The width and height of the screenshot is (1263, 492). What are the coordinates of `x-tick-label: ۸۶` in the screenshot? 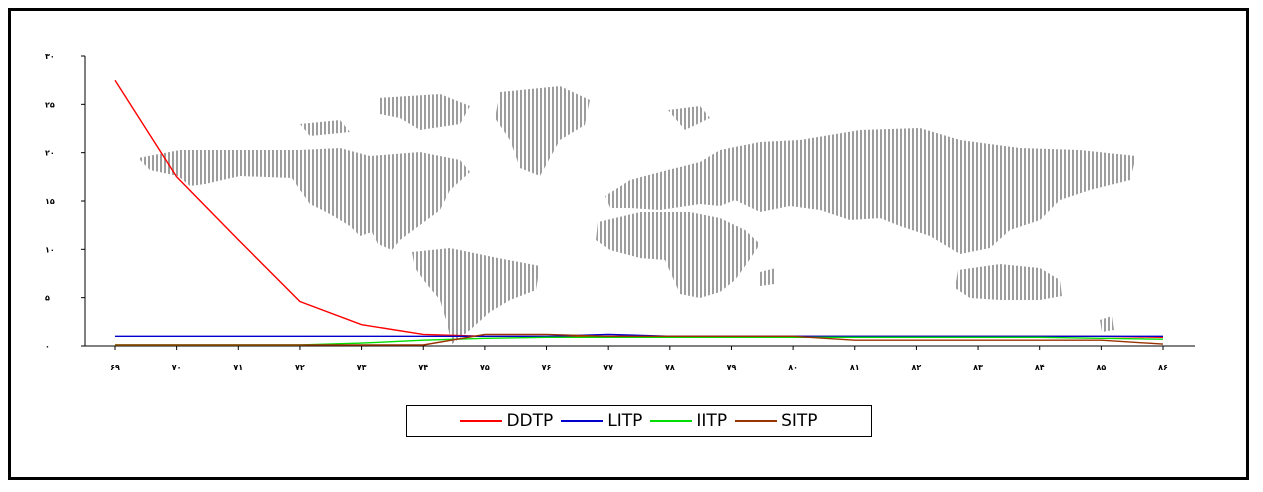 It's located at (1163, 367).